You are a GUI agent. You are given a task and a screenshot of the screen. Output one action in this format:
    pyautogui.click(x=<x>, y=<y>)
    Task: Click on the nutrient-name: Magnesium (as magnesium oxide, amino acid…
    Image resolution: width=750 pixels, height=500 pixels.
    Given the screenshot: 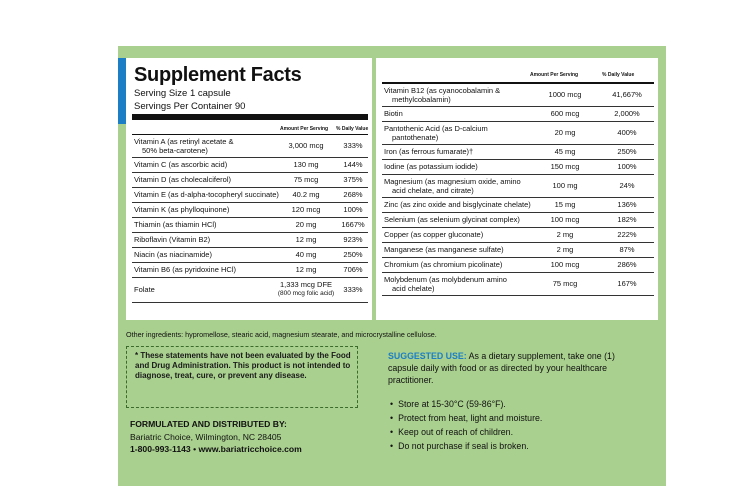 What is the action you would take?
    pyautogui.click(x=452, y=186)
    